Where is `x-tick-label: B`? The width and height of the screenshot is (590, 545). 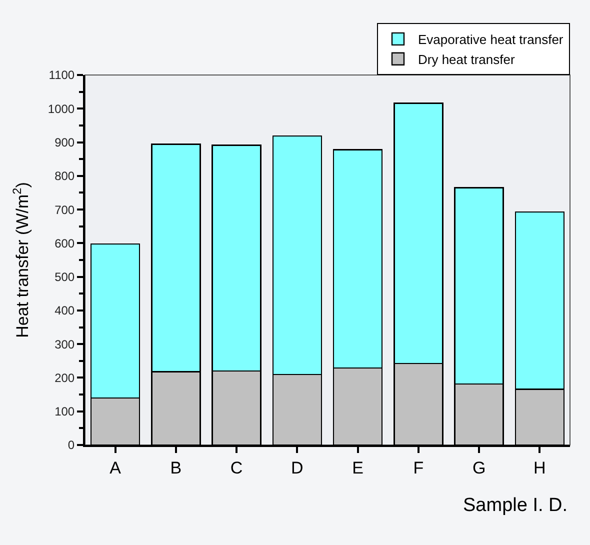
x-tick-label: B is located at coordinates (176, 468).